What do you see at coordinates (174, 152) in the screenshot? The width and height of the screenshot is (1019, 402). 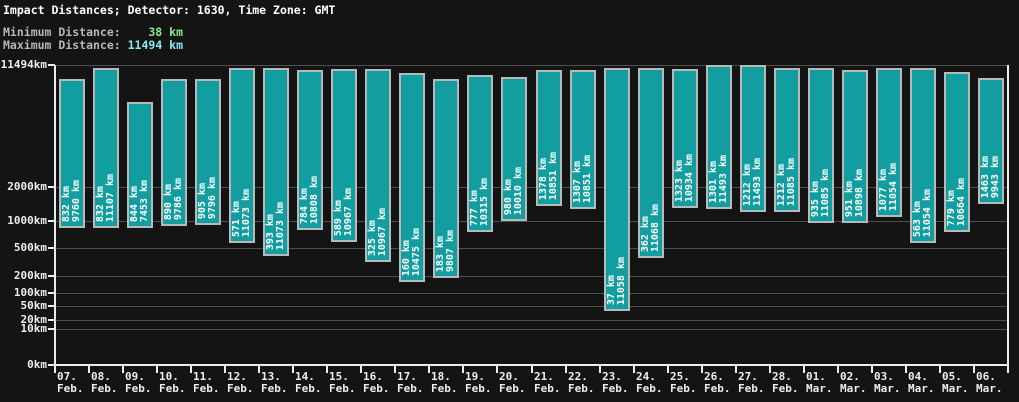 I see `bar: 890 km 9786 km` at bounding box center [174, 152].